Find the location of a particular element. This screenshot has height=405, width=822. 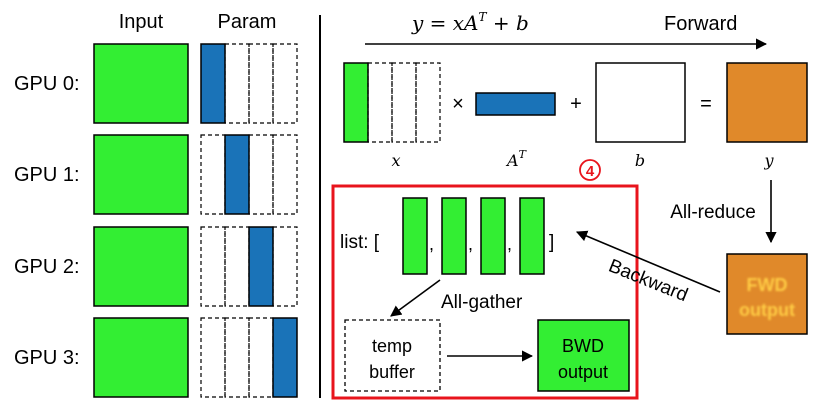

forward-equation: y = xAT + b is located at coordinates (470, 22).